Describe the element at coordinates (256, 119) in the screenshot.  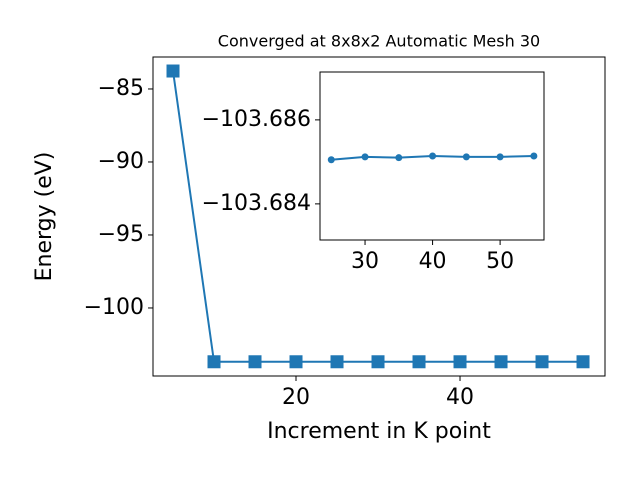
I see `y-tick-label: −103.686` at that location.